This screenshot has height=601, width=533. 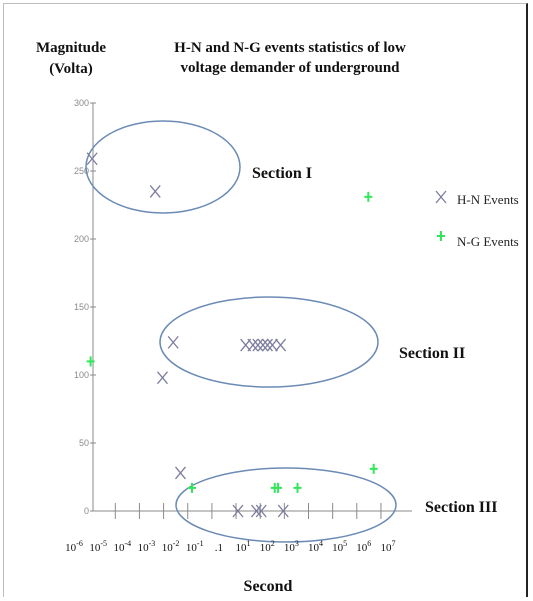 What do you see at coordinates (195, 546) in the screenshot?
I see `x-tick-label: 10⁻¹` at bounding box center [195, 546].